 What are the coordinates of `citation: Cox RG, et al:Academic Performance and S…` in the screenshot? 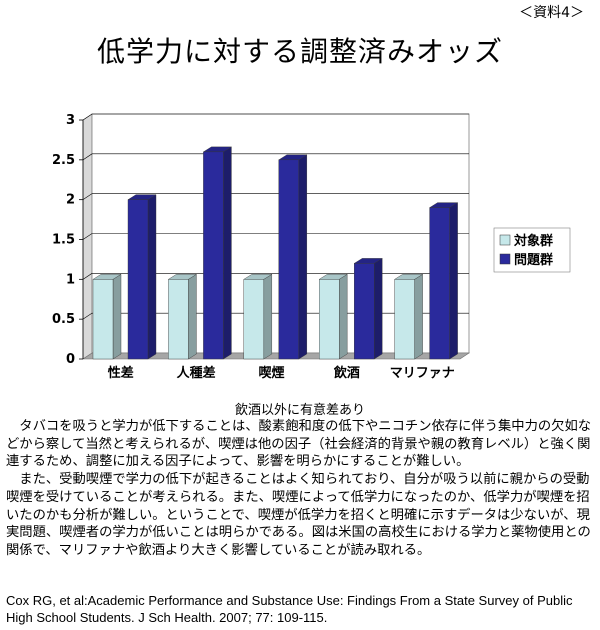 It's located at (289, 609).